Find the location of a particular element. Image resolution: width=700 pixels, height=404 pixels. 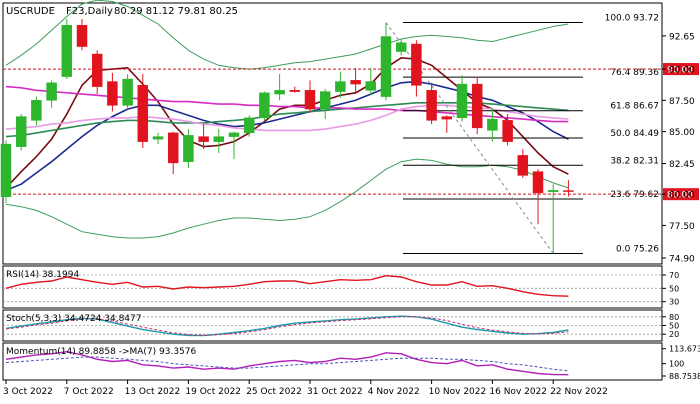

fib-level-label: 50.0 84.49 is located at coordinates (634, 134).